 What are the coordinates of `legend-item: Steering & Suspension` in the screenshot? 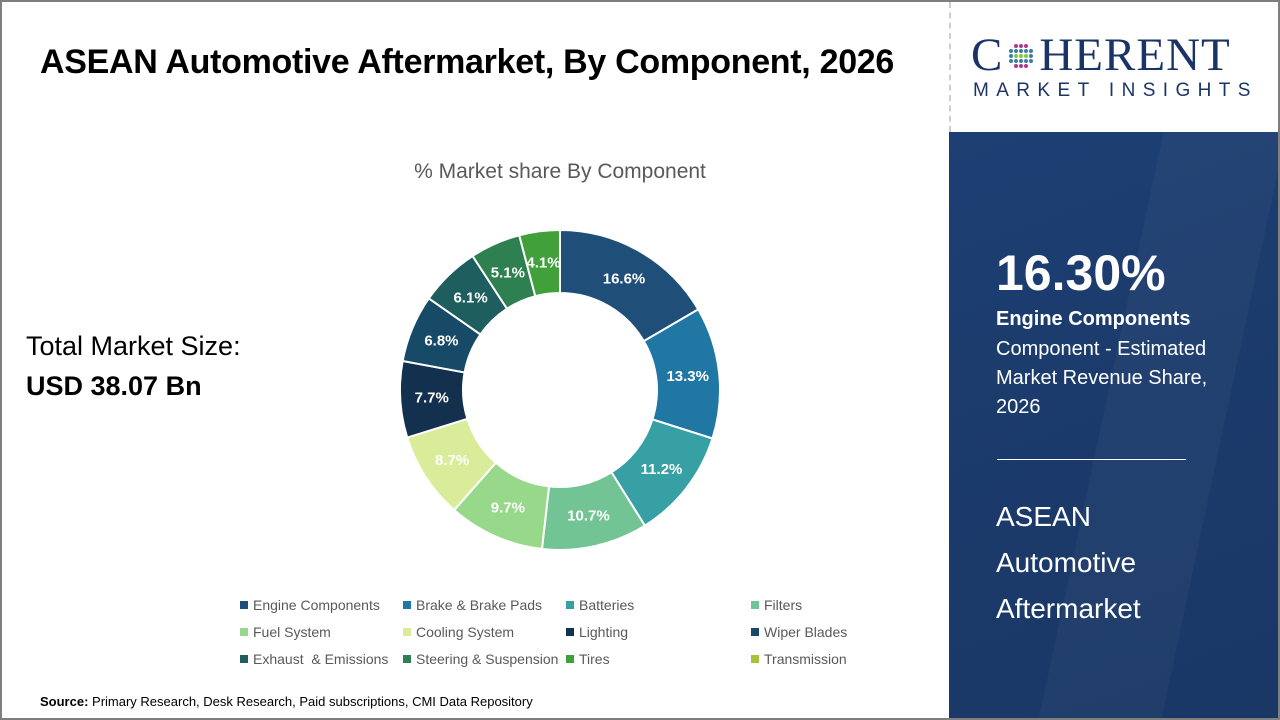 It's located at (484, 658).